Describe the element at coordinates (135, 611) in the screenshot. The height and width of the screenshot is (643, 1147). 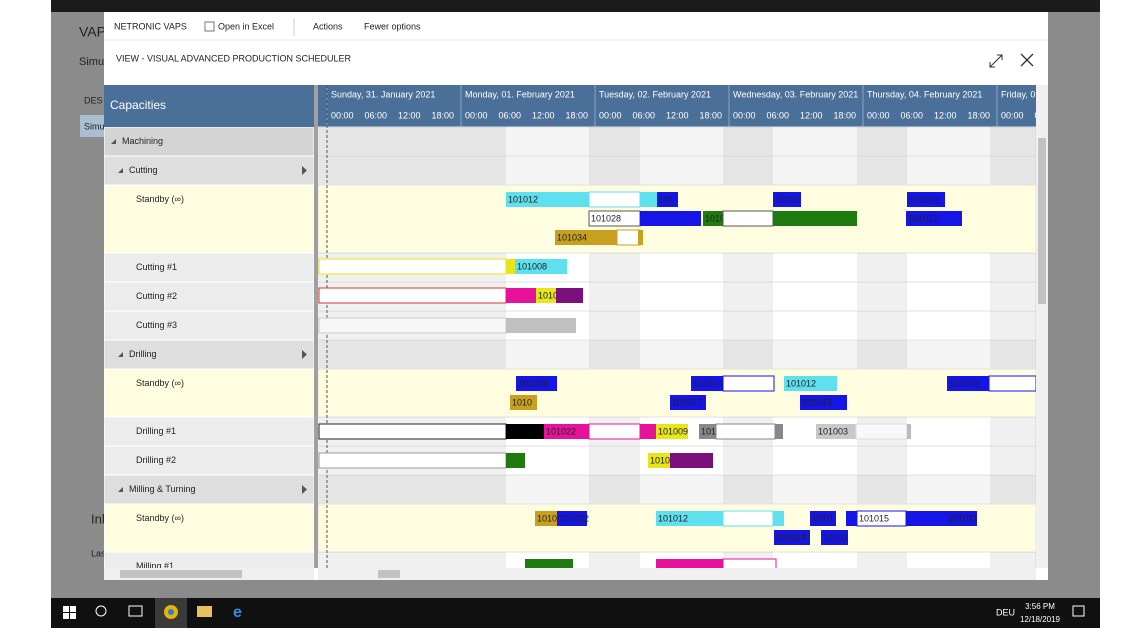
I see `task-view` at that location.